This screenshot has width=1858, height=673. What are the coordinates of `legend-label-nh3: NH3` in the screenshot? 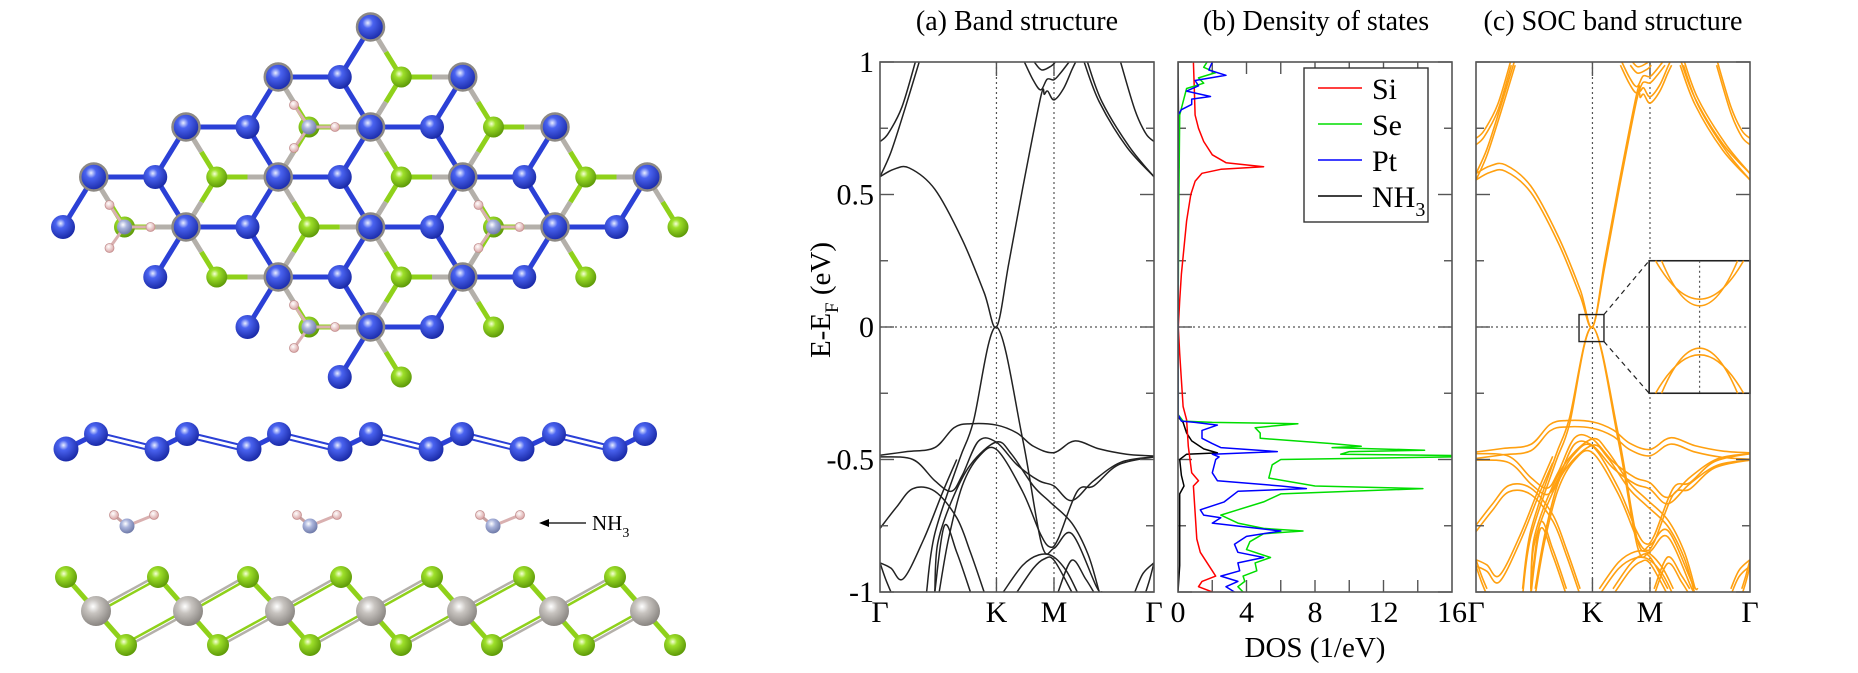 It's located at (1398, 201).